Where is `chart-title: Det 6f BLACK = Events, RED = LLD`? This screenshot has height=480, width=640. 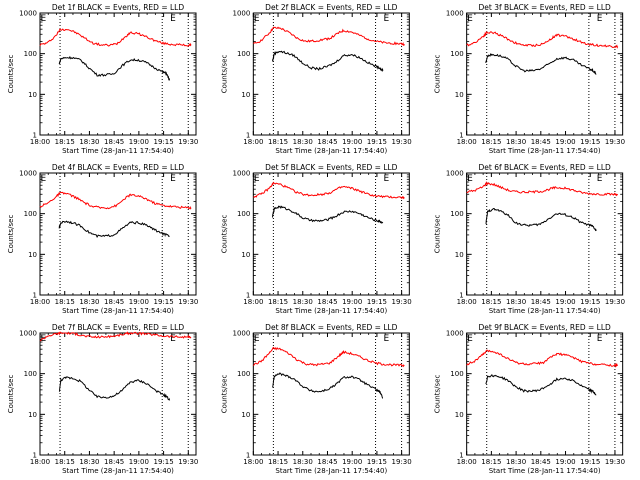
chart-title: Det 6f BLACK = Events, RED = LLD is located at coordinates (545, 167).